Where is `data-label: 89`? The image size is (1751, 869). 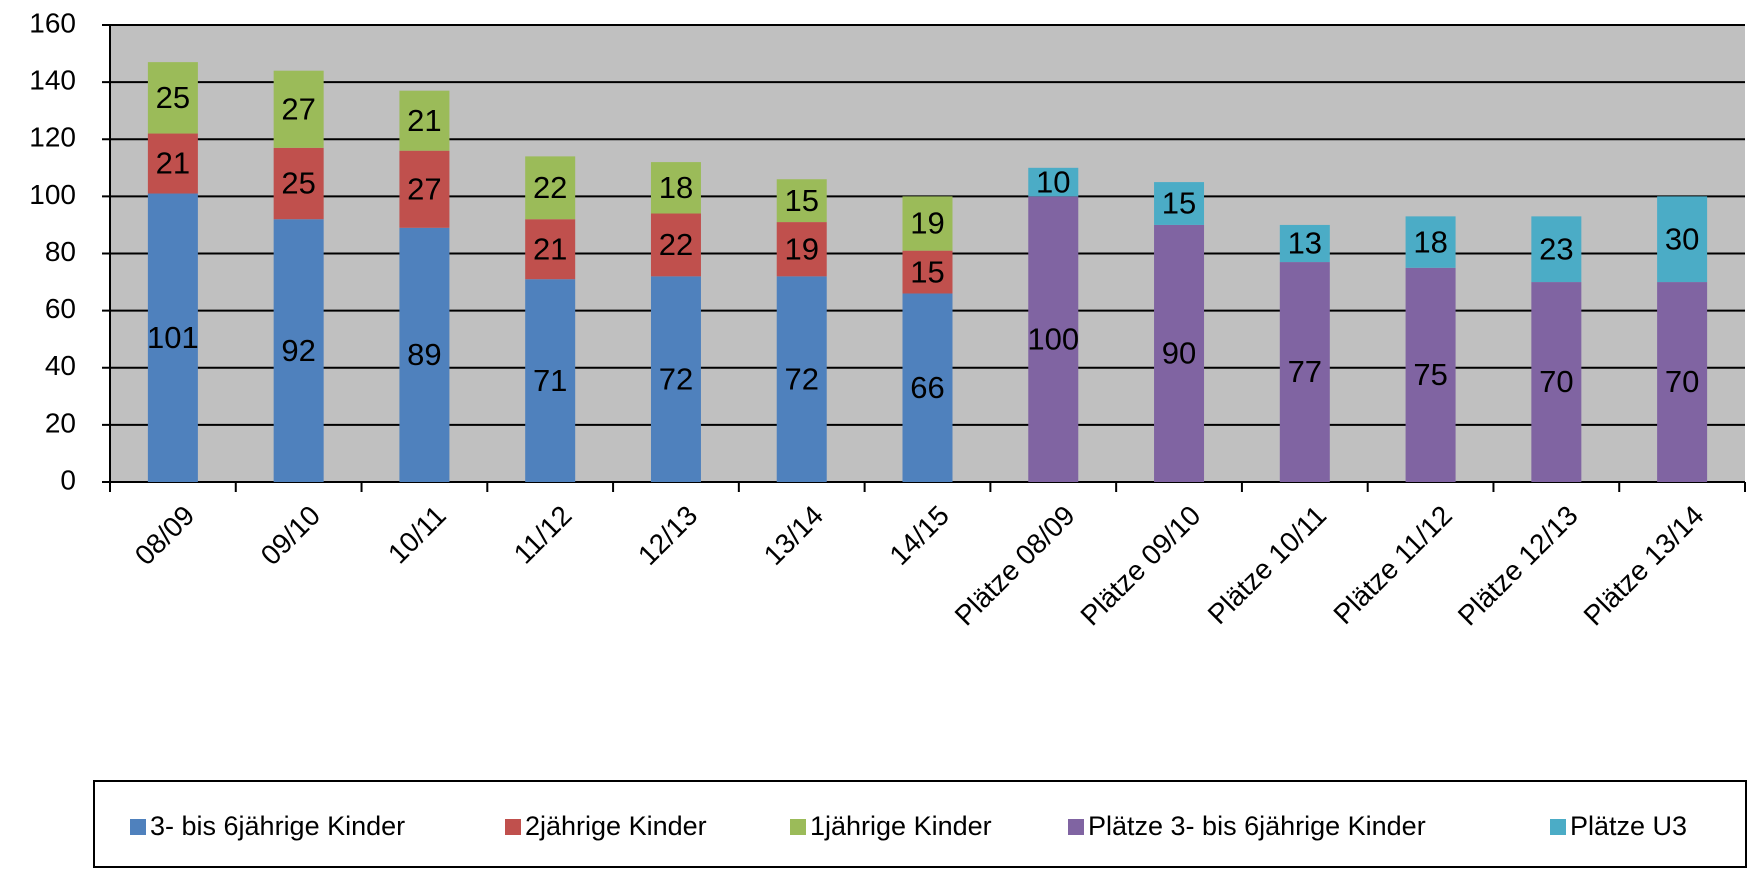
data-label: 89 is located at coordinates (424, 354).